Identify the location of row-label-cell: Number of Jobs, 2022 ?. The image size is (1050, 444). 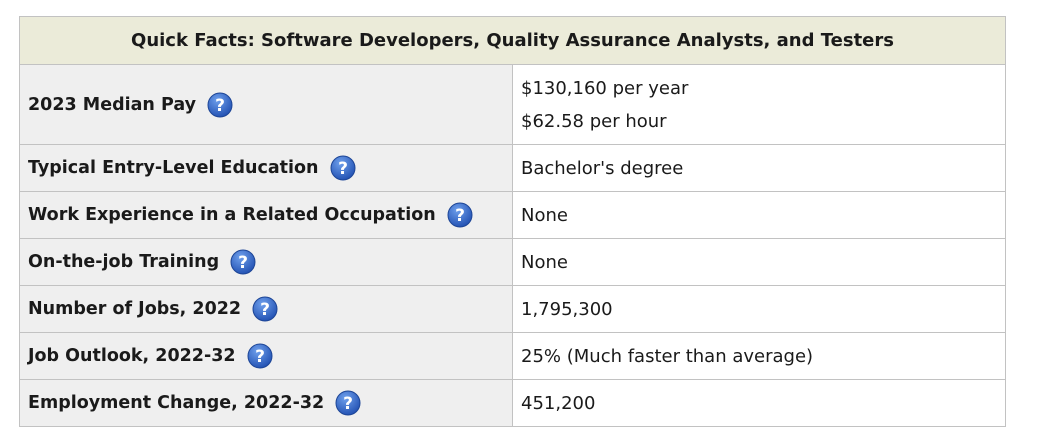
(266, 309).